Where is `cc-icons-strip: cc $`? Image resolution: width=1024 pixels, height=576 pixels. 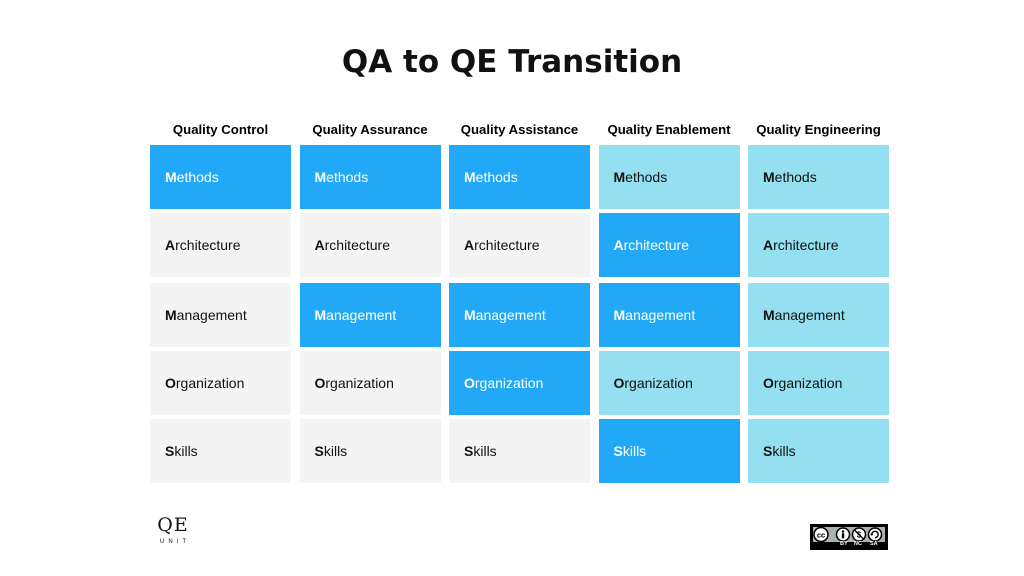 cc-icons-strip: cc $ is located at coordinates (849, 534).